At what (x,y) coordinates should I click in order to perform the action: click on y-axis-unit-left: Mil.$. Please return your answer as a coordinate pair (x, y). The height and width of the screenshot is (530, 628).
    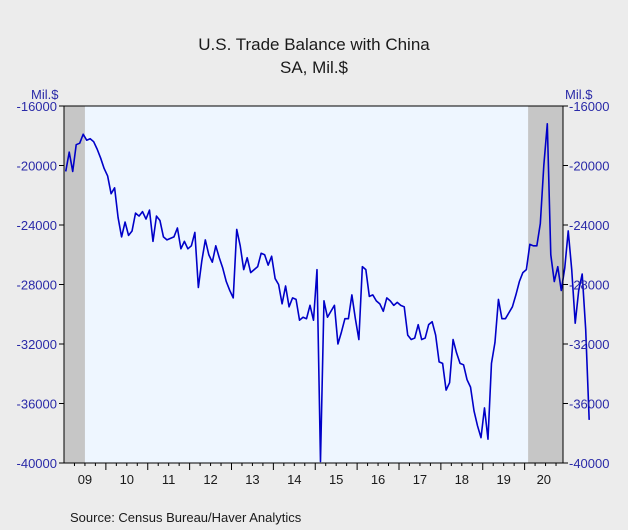
    Looking at the image, I should click on (45, 94).